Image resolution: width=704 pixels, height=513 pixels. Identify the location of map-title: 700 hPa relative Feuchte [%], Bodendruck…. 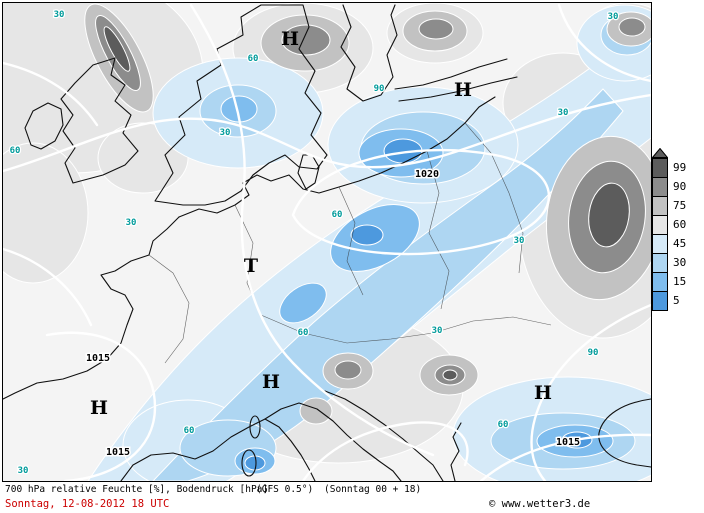
(137, 489).